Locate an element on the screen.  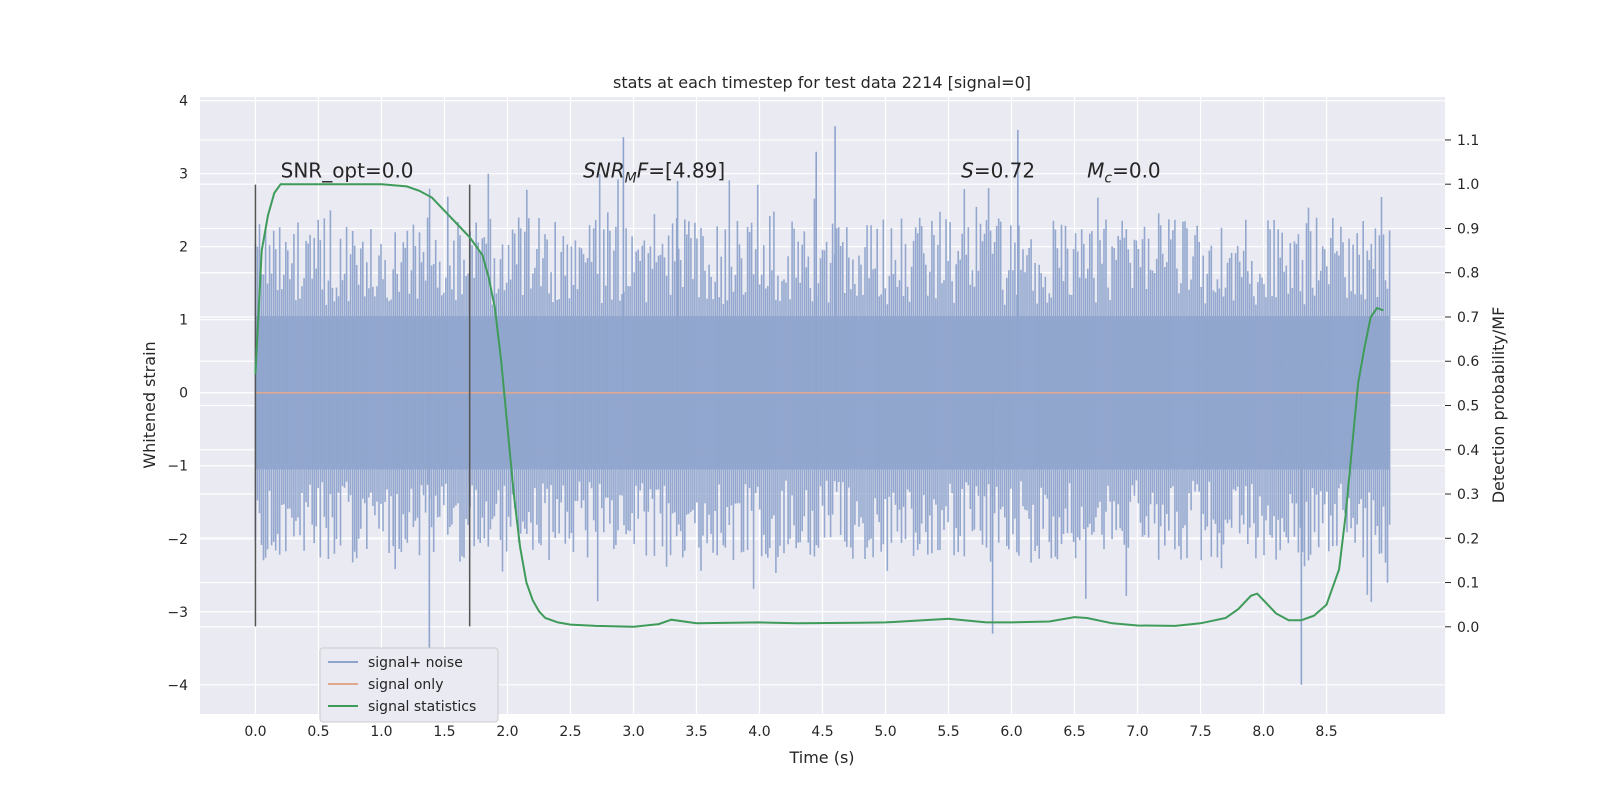
y2-tick-label: 0.0 is located at coordinates (1468, 628).